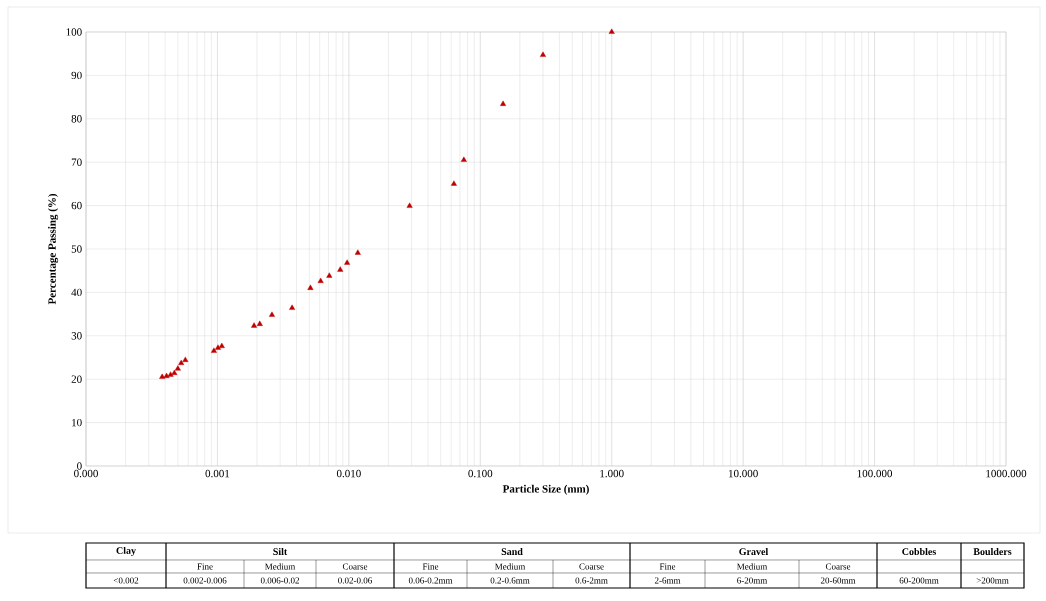  Describe the element at coordinates (480, 473) in the screenshot. I see `x-tick-label: 0.100` at that location.